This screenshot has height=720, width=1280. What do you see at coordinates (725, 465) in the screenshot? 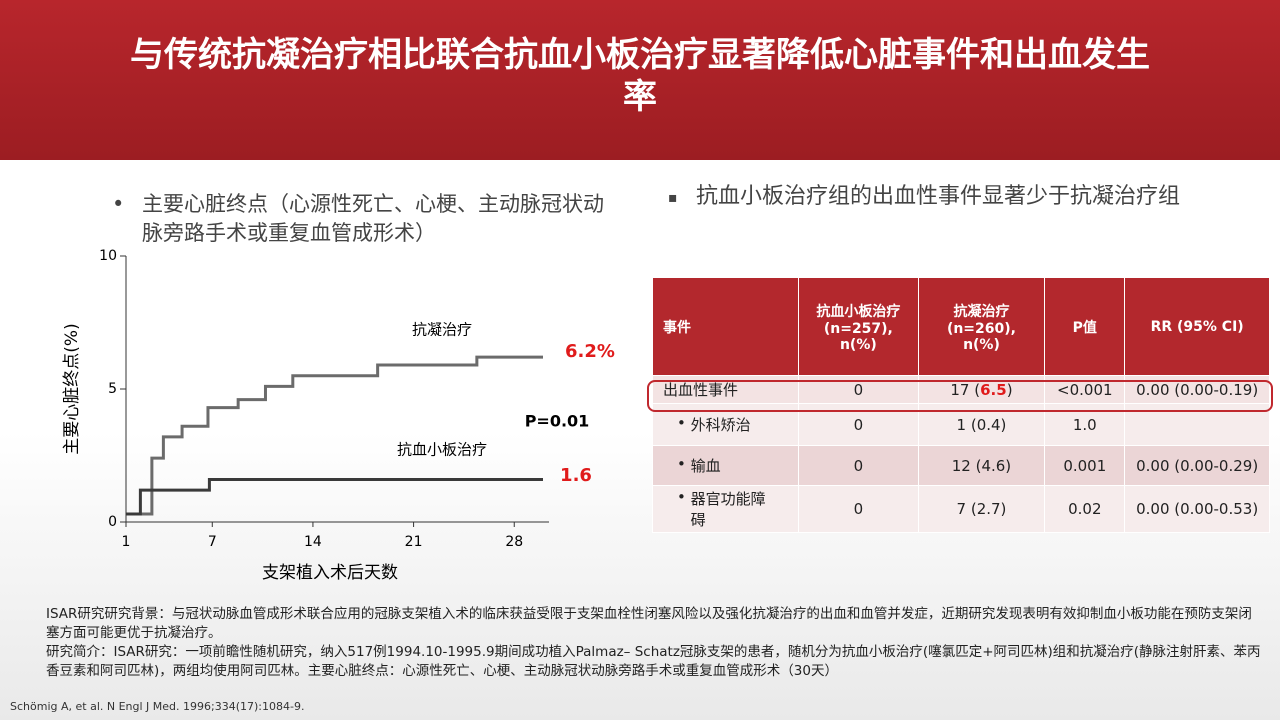
I see `table-cell: • 输血` at bounding box center [725, 465].